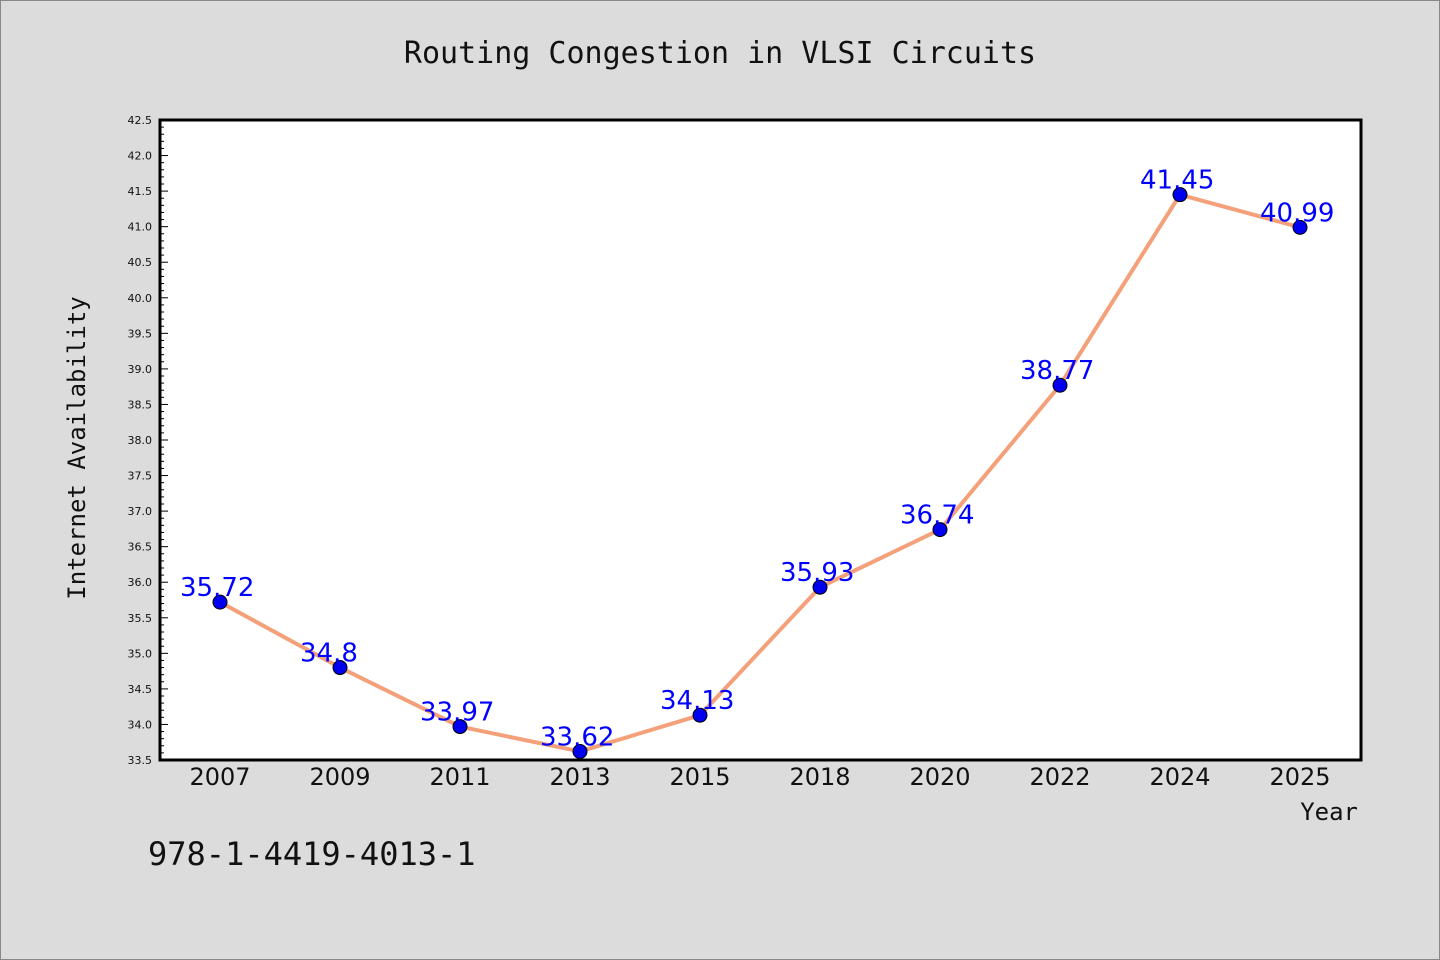 The image size is (1440, 960). I want to click on y-tick-label: 40.5, so click(140, 262).